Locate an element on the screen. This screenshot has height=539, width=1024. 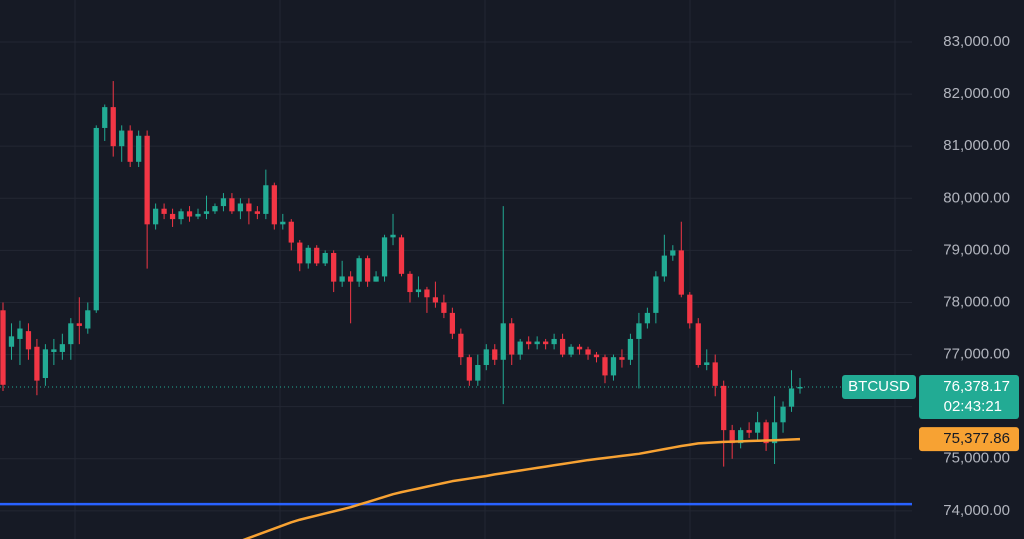
countdown-label: 02:43:21 is located at coordinates (973, 406).